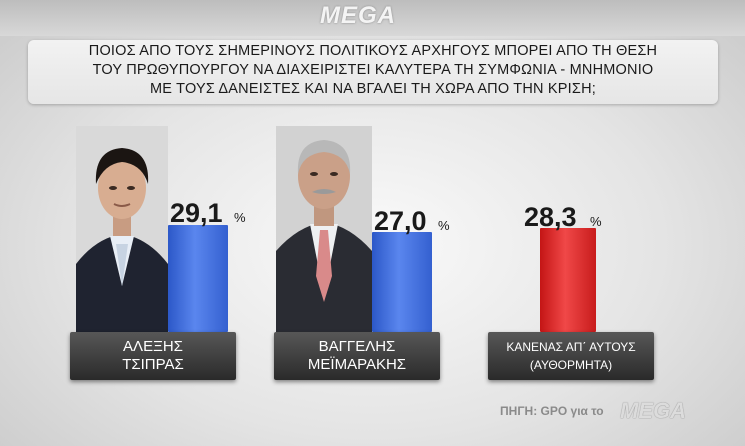 The height and width of the screenshot is (446, 745). What do you see at coordinates (358, 15) in the screenshot?
I see `channel-logo: MEGA` at bounding box center [358, 15].